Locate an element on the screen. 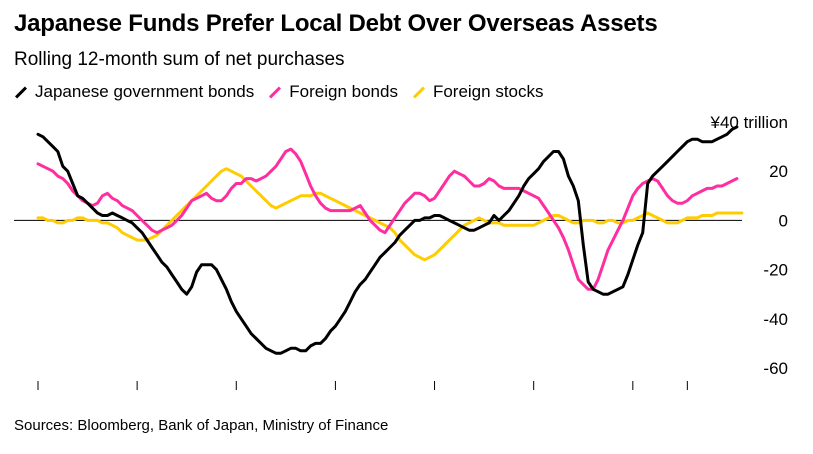 The width and height of the screenshot is (813, 454). legend-label-foreign-stocks: Foreign stocks is located at coordinates (488, 91).